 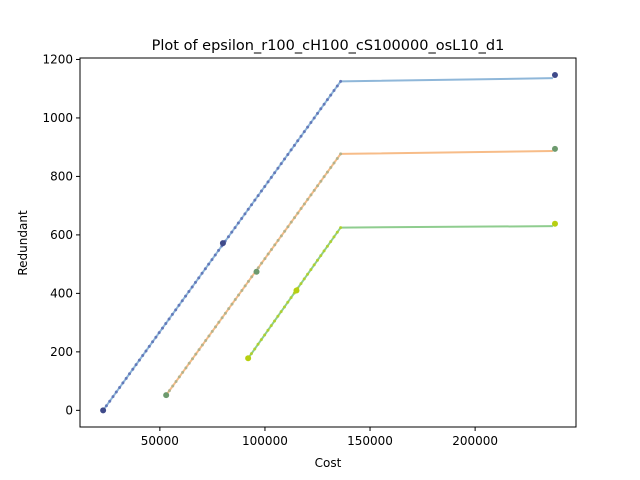 I want to click on x-axis-label: Cost, so click(x=328, y=463).